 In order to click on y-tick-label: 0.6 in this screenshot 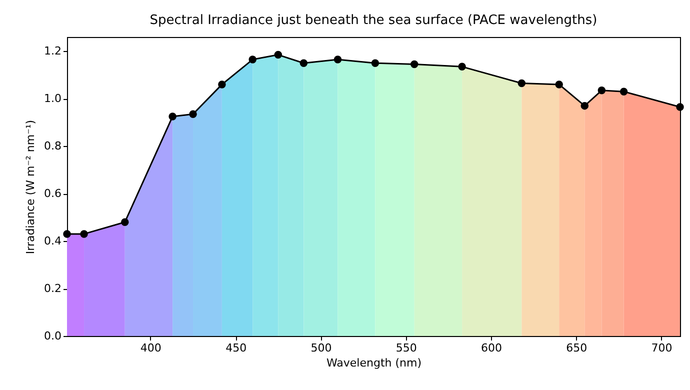, I will do `click(53, 193)`.